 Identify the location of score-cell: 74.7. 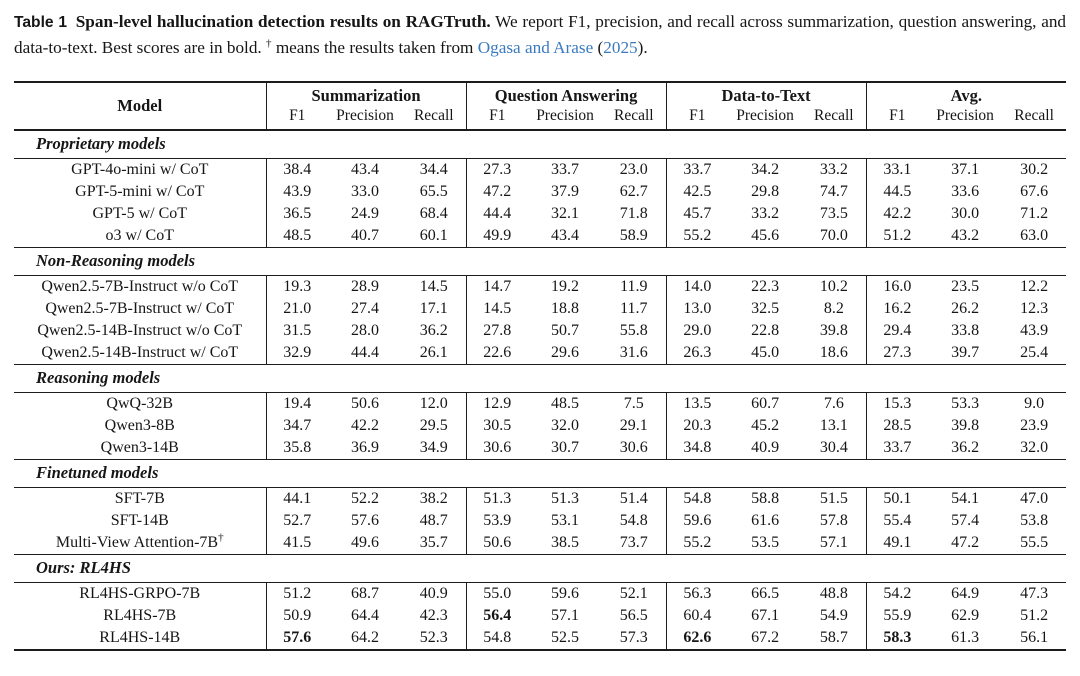
(833, 191).